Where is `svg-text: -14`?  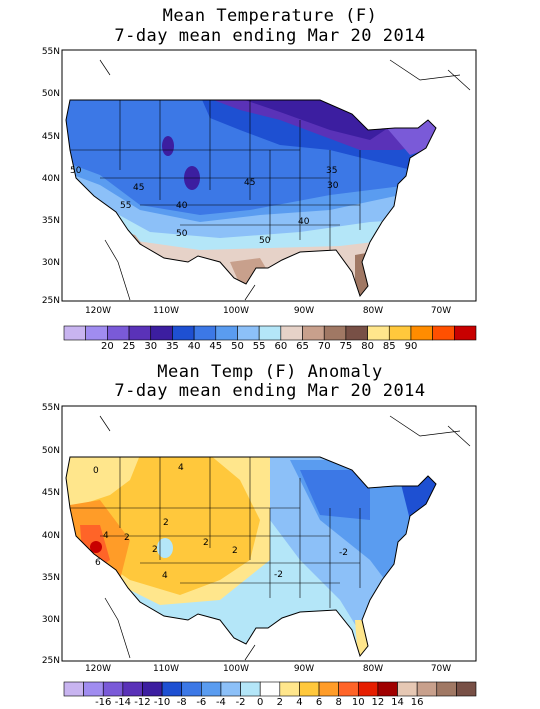 svg-text: -14 is located at coordinates (123, 702).